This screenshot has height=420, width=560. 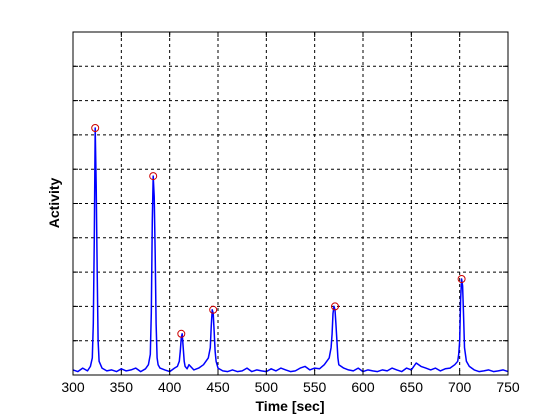 What do you see at coordinates (218, 387) in the screenshot?
I see `x-tick-label: 450` at bounding box center [218, 387].